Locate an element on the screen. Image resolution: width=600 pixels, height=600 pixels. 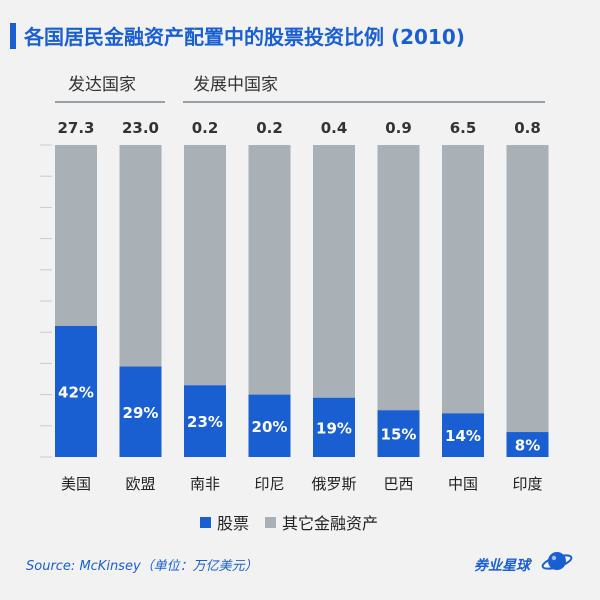
group-label-developing: 发展中国家 is located at coordinates (235, 85).